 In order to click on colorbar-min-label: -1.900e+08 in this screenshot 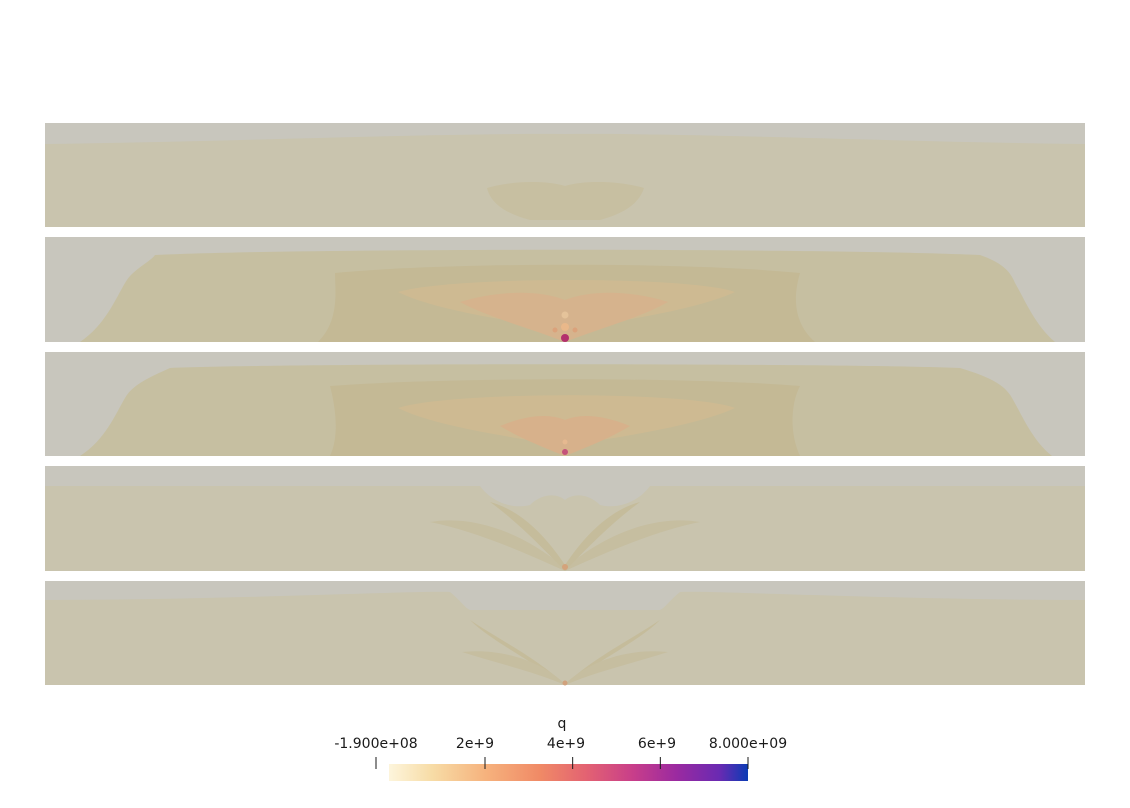, I will do `click(376, 744)`.